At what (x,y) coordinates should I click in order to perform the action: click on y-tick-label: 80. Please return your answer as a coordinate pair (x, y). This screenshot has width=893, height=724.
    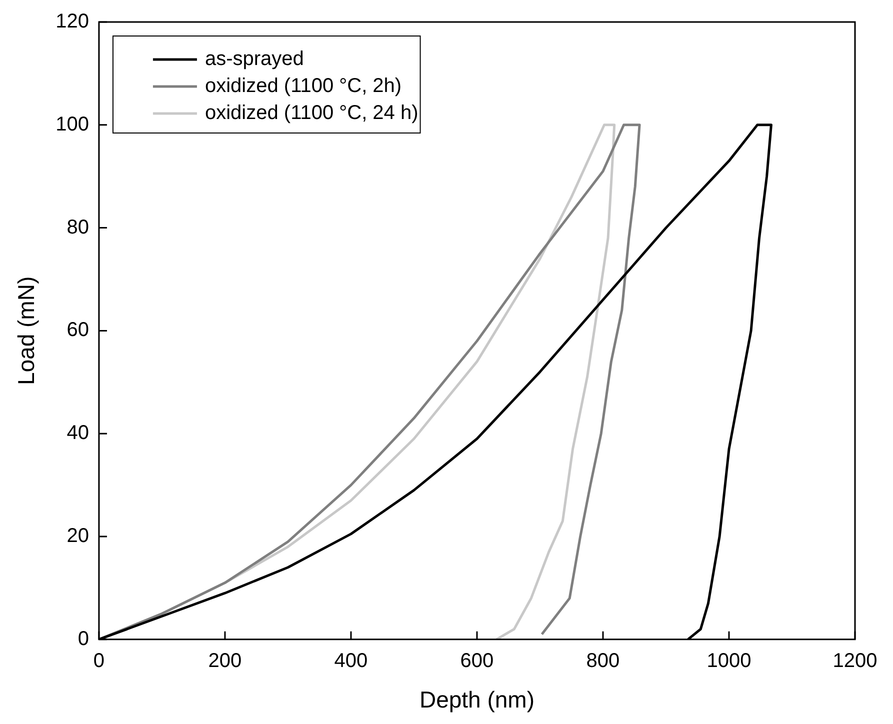
    Looking at the image, I should click on (77, 227).